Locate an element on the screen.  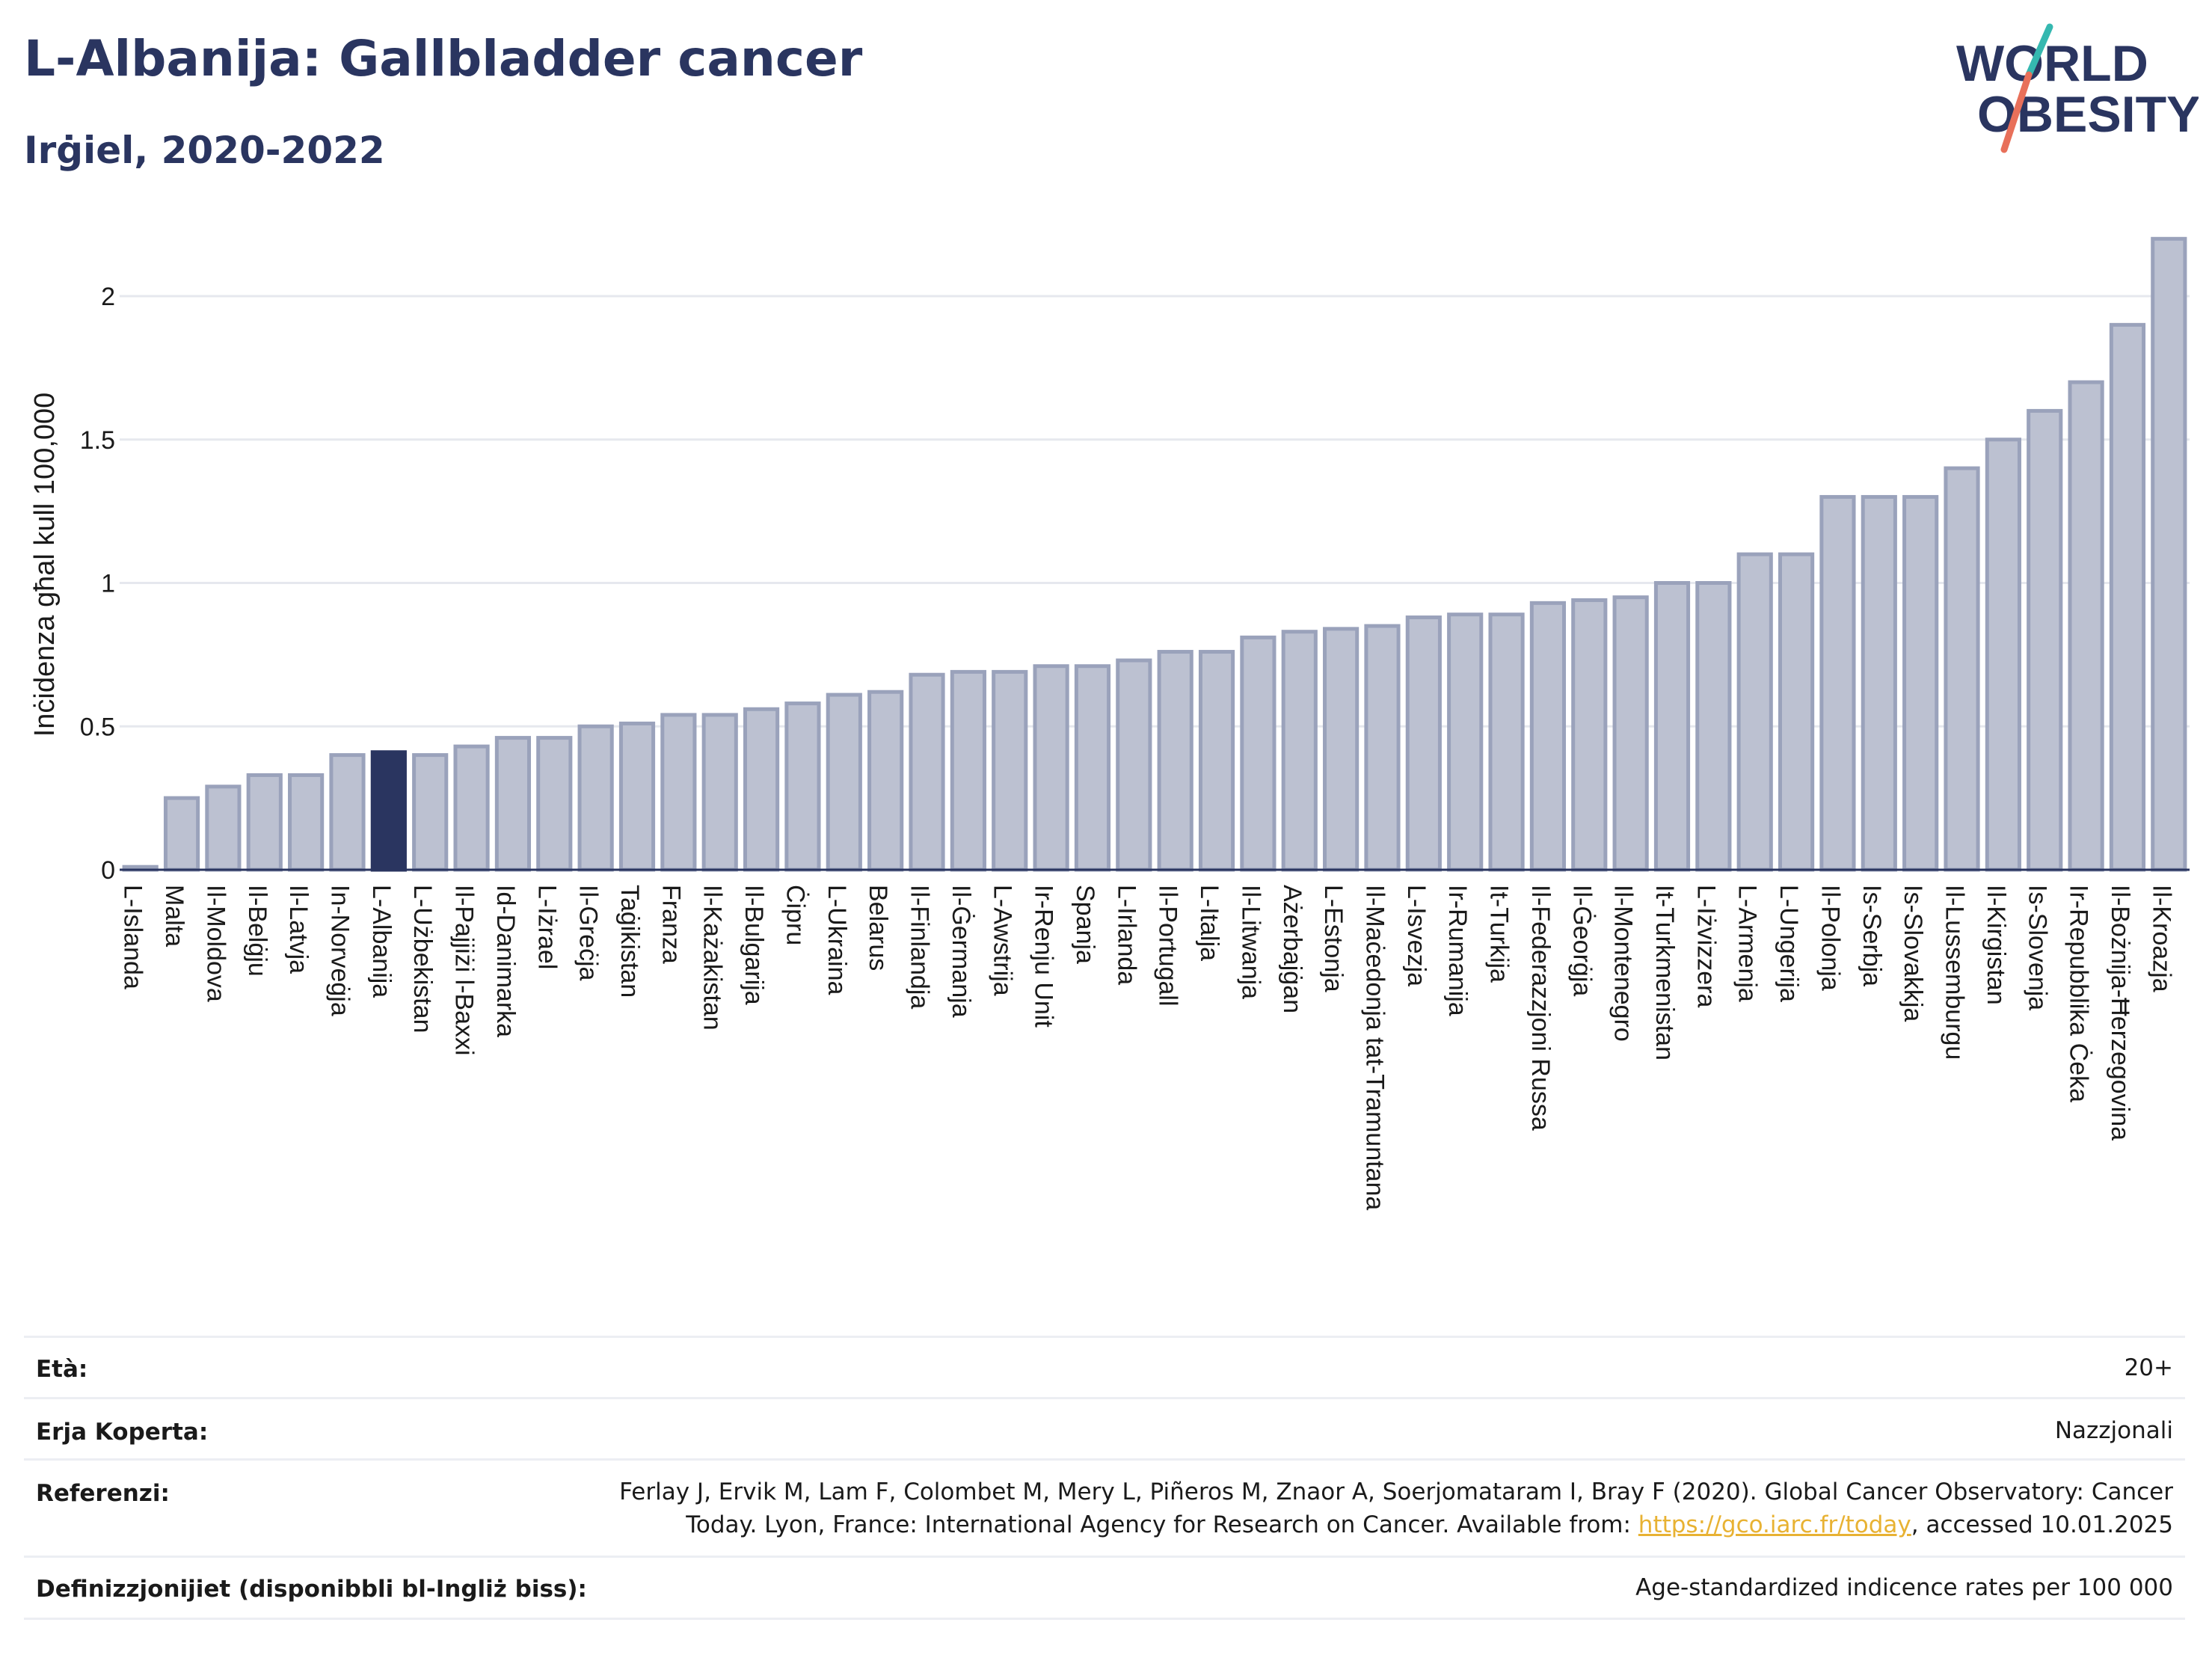
x-tick-label: Id-Danimarka is located at coordinates (505, 961).